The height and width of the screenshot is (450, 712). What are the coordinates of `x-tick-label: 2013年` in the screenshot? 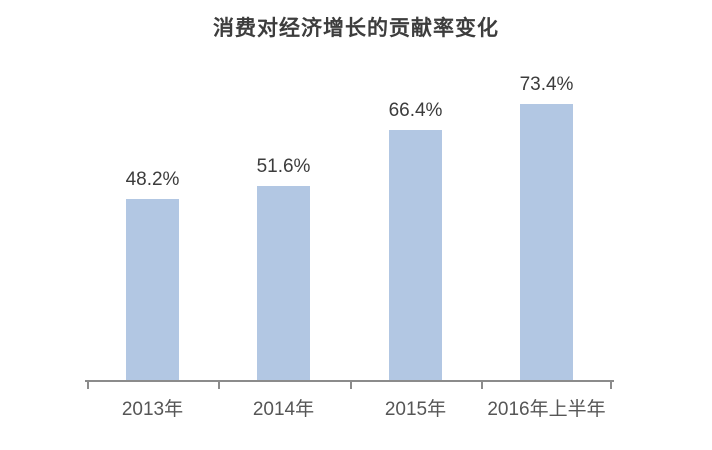 It's located at (152, 409).